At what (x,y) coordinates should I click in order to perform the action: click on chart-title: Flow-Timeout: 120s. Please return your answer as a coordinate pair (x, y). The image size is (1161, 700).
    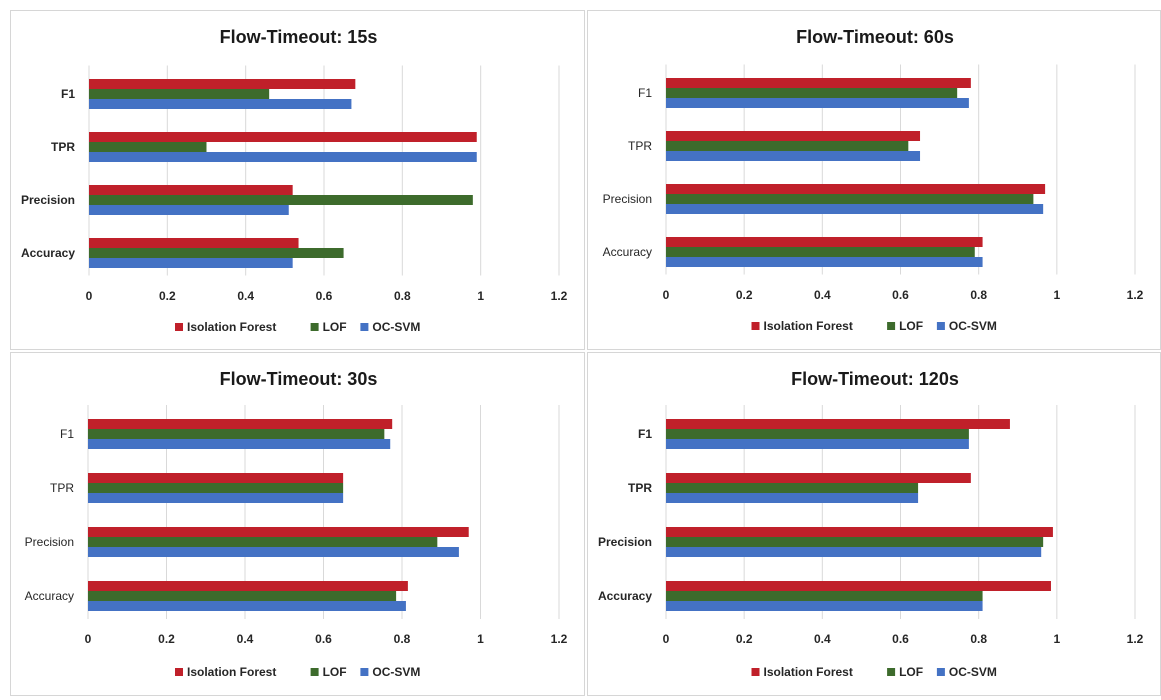
    Looking at the image, I should click on (875, 379).